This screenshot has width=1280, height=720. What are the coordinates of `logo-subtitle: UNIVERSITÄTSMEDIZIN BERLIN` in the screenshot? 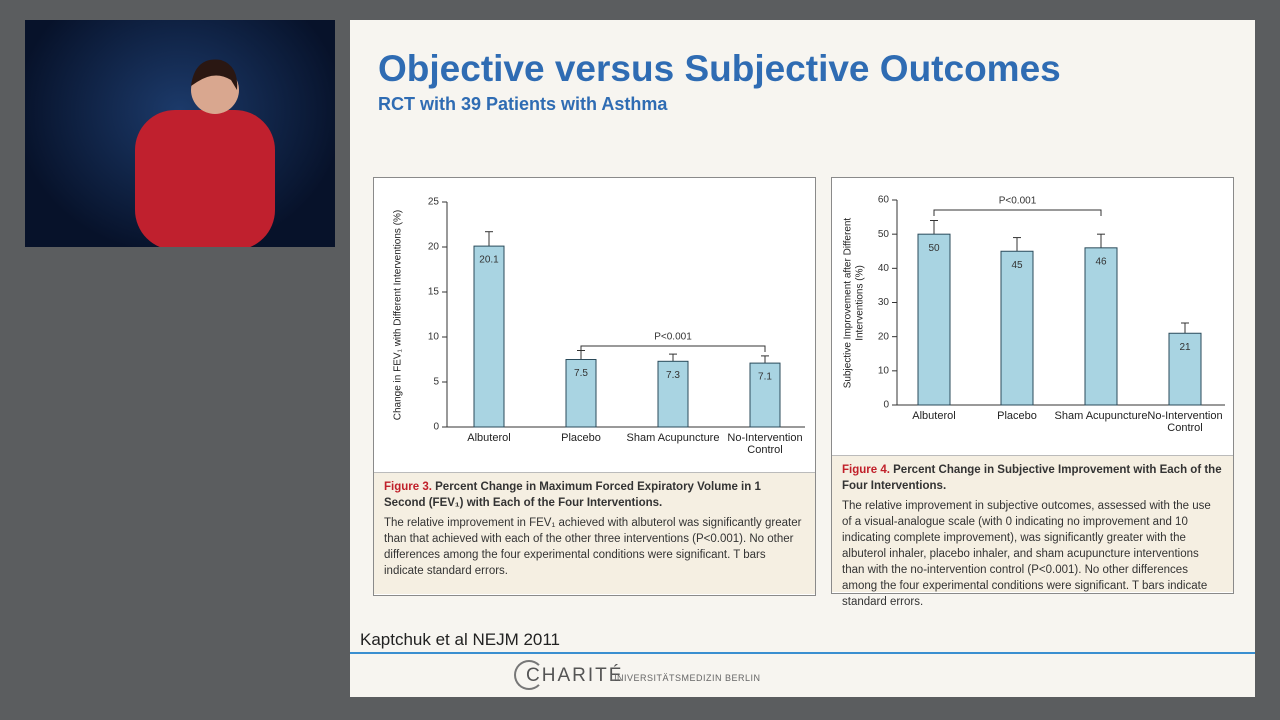 It's located at (685, 678).